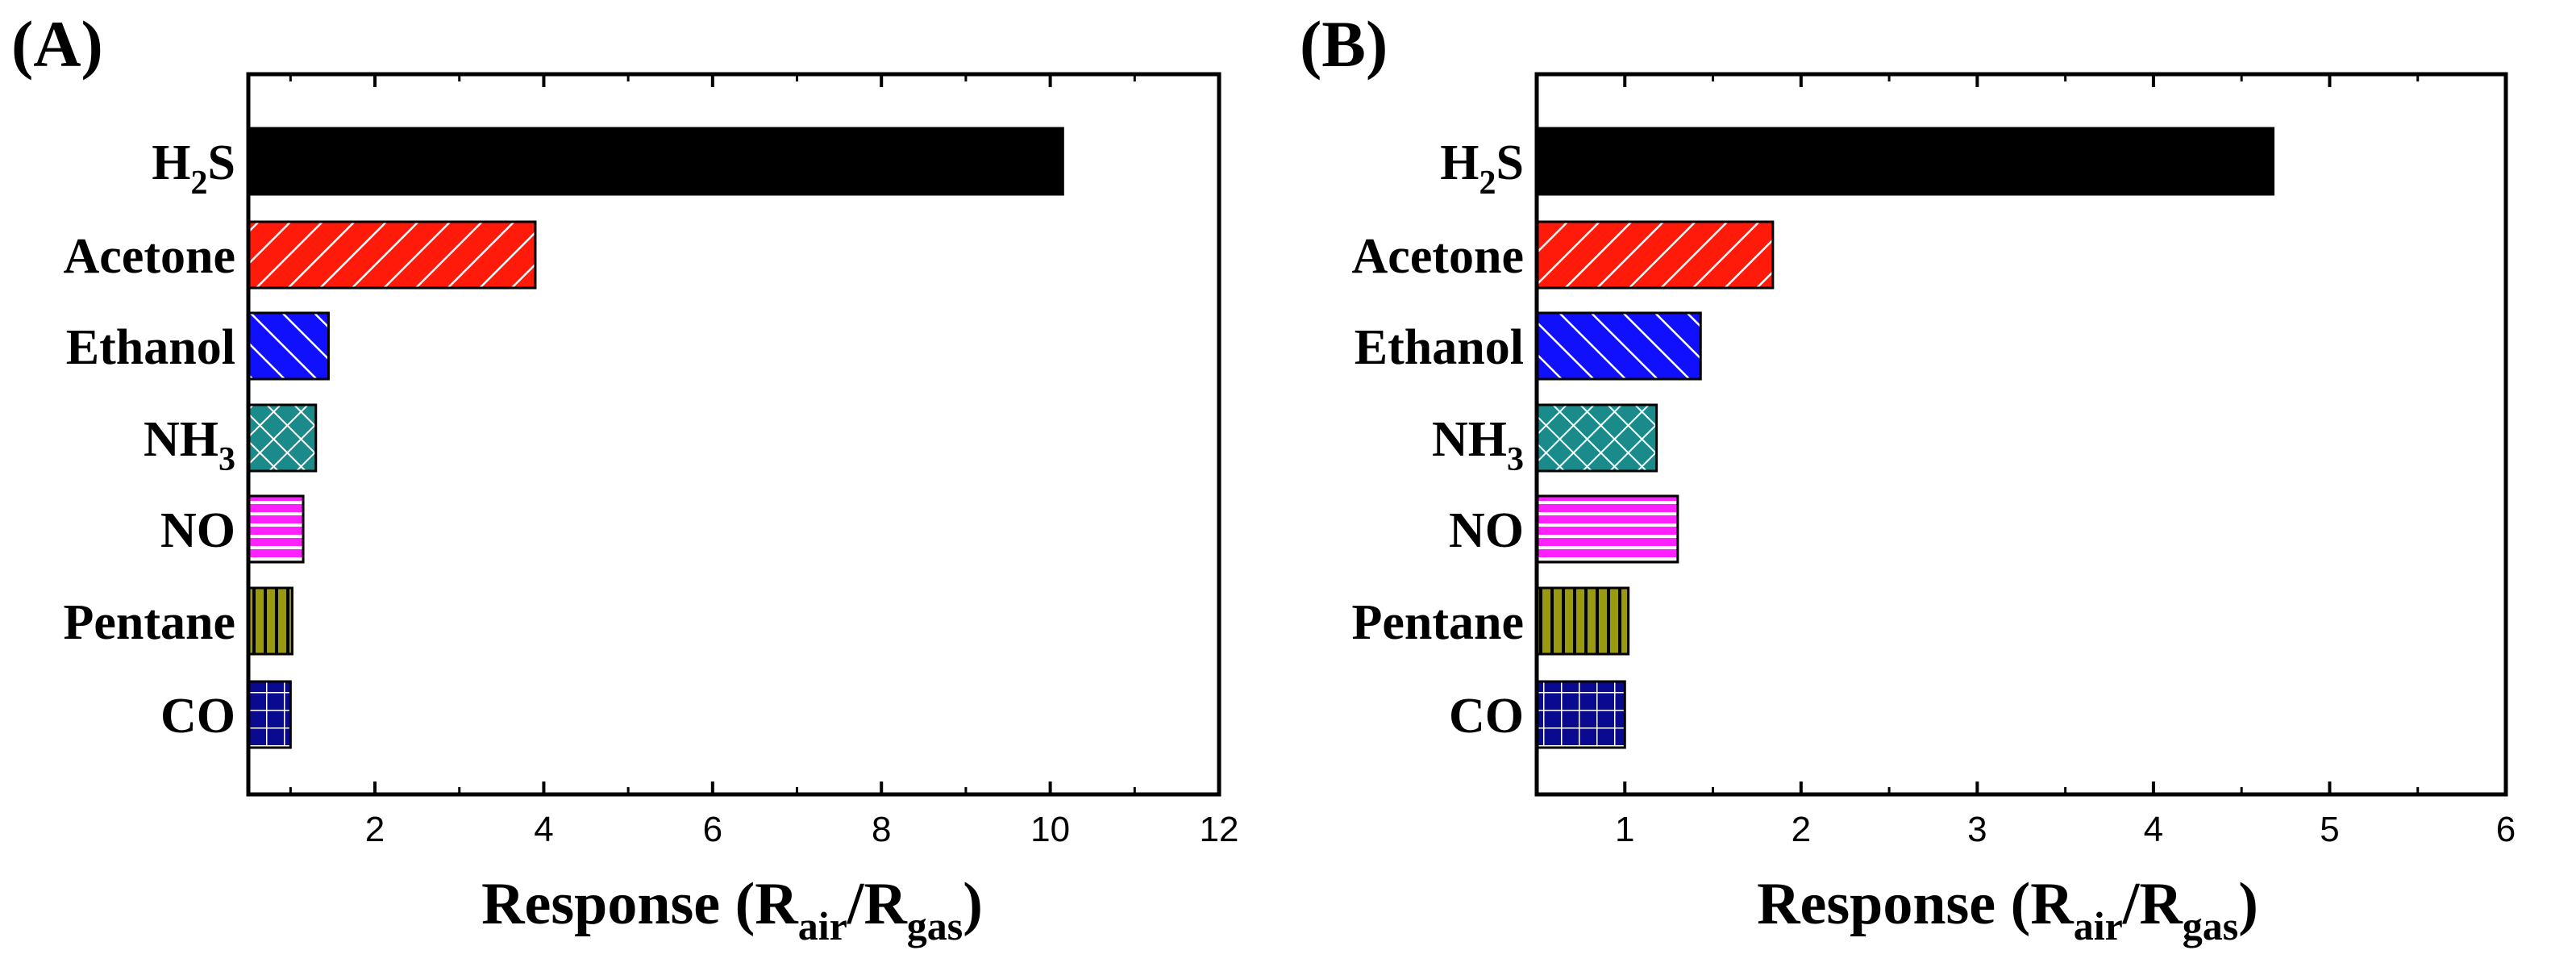  I want to click on panel-label: (B), so click(1344, 44).